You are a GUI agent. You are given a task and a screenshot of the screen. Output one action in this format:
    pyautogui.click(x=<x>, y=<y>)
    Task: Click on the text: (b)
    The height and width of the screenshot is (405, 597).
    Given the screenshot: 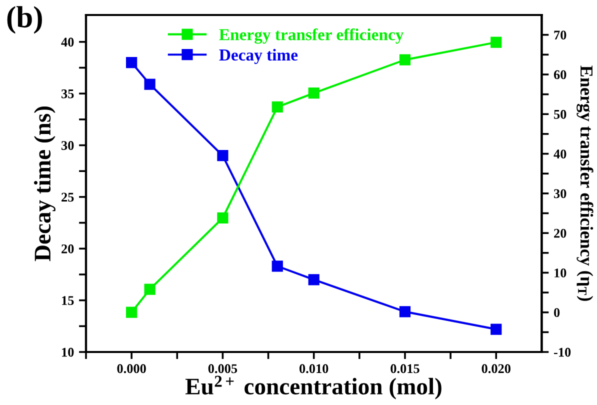 What is the action you would take?
    pyautogui.click(x=24, y=20)
    